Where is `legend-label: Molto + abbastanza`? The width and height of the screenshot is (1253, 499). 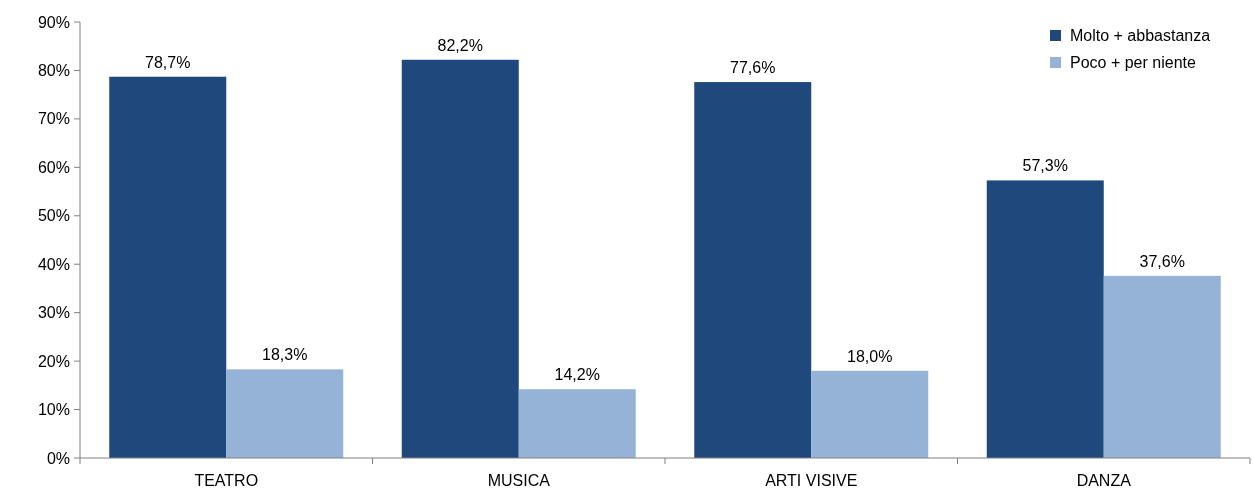 legend-label: Molto + abbastanza is located at coordinates (1140, 35).